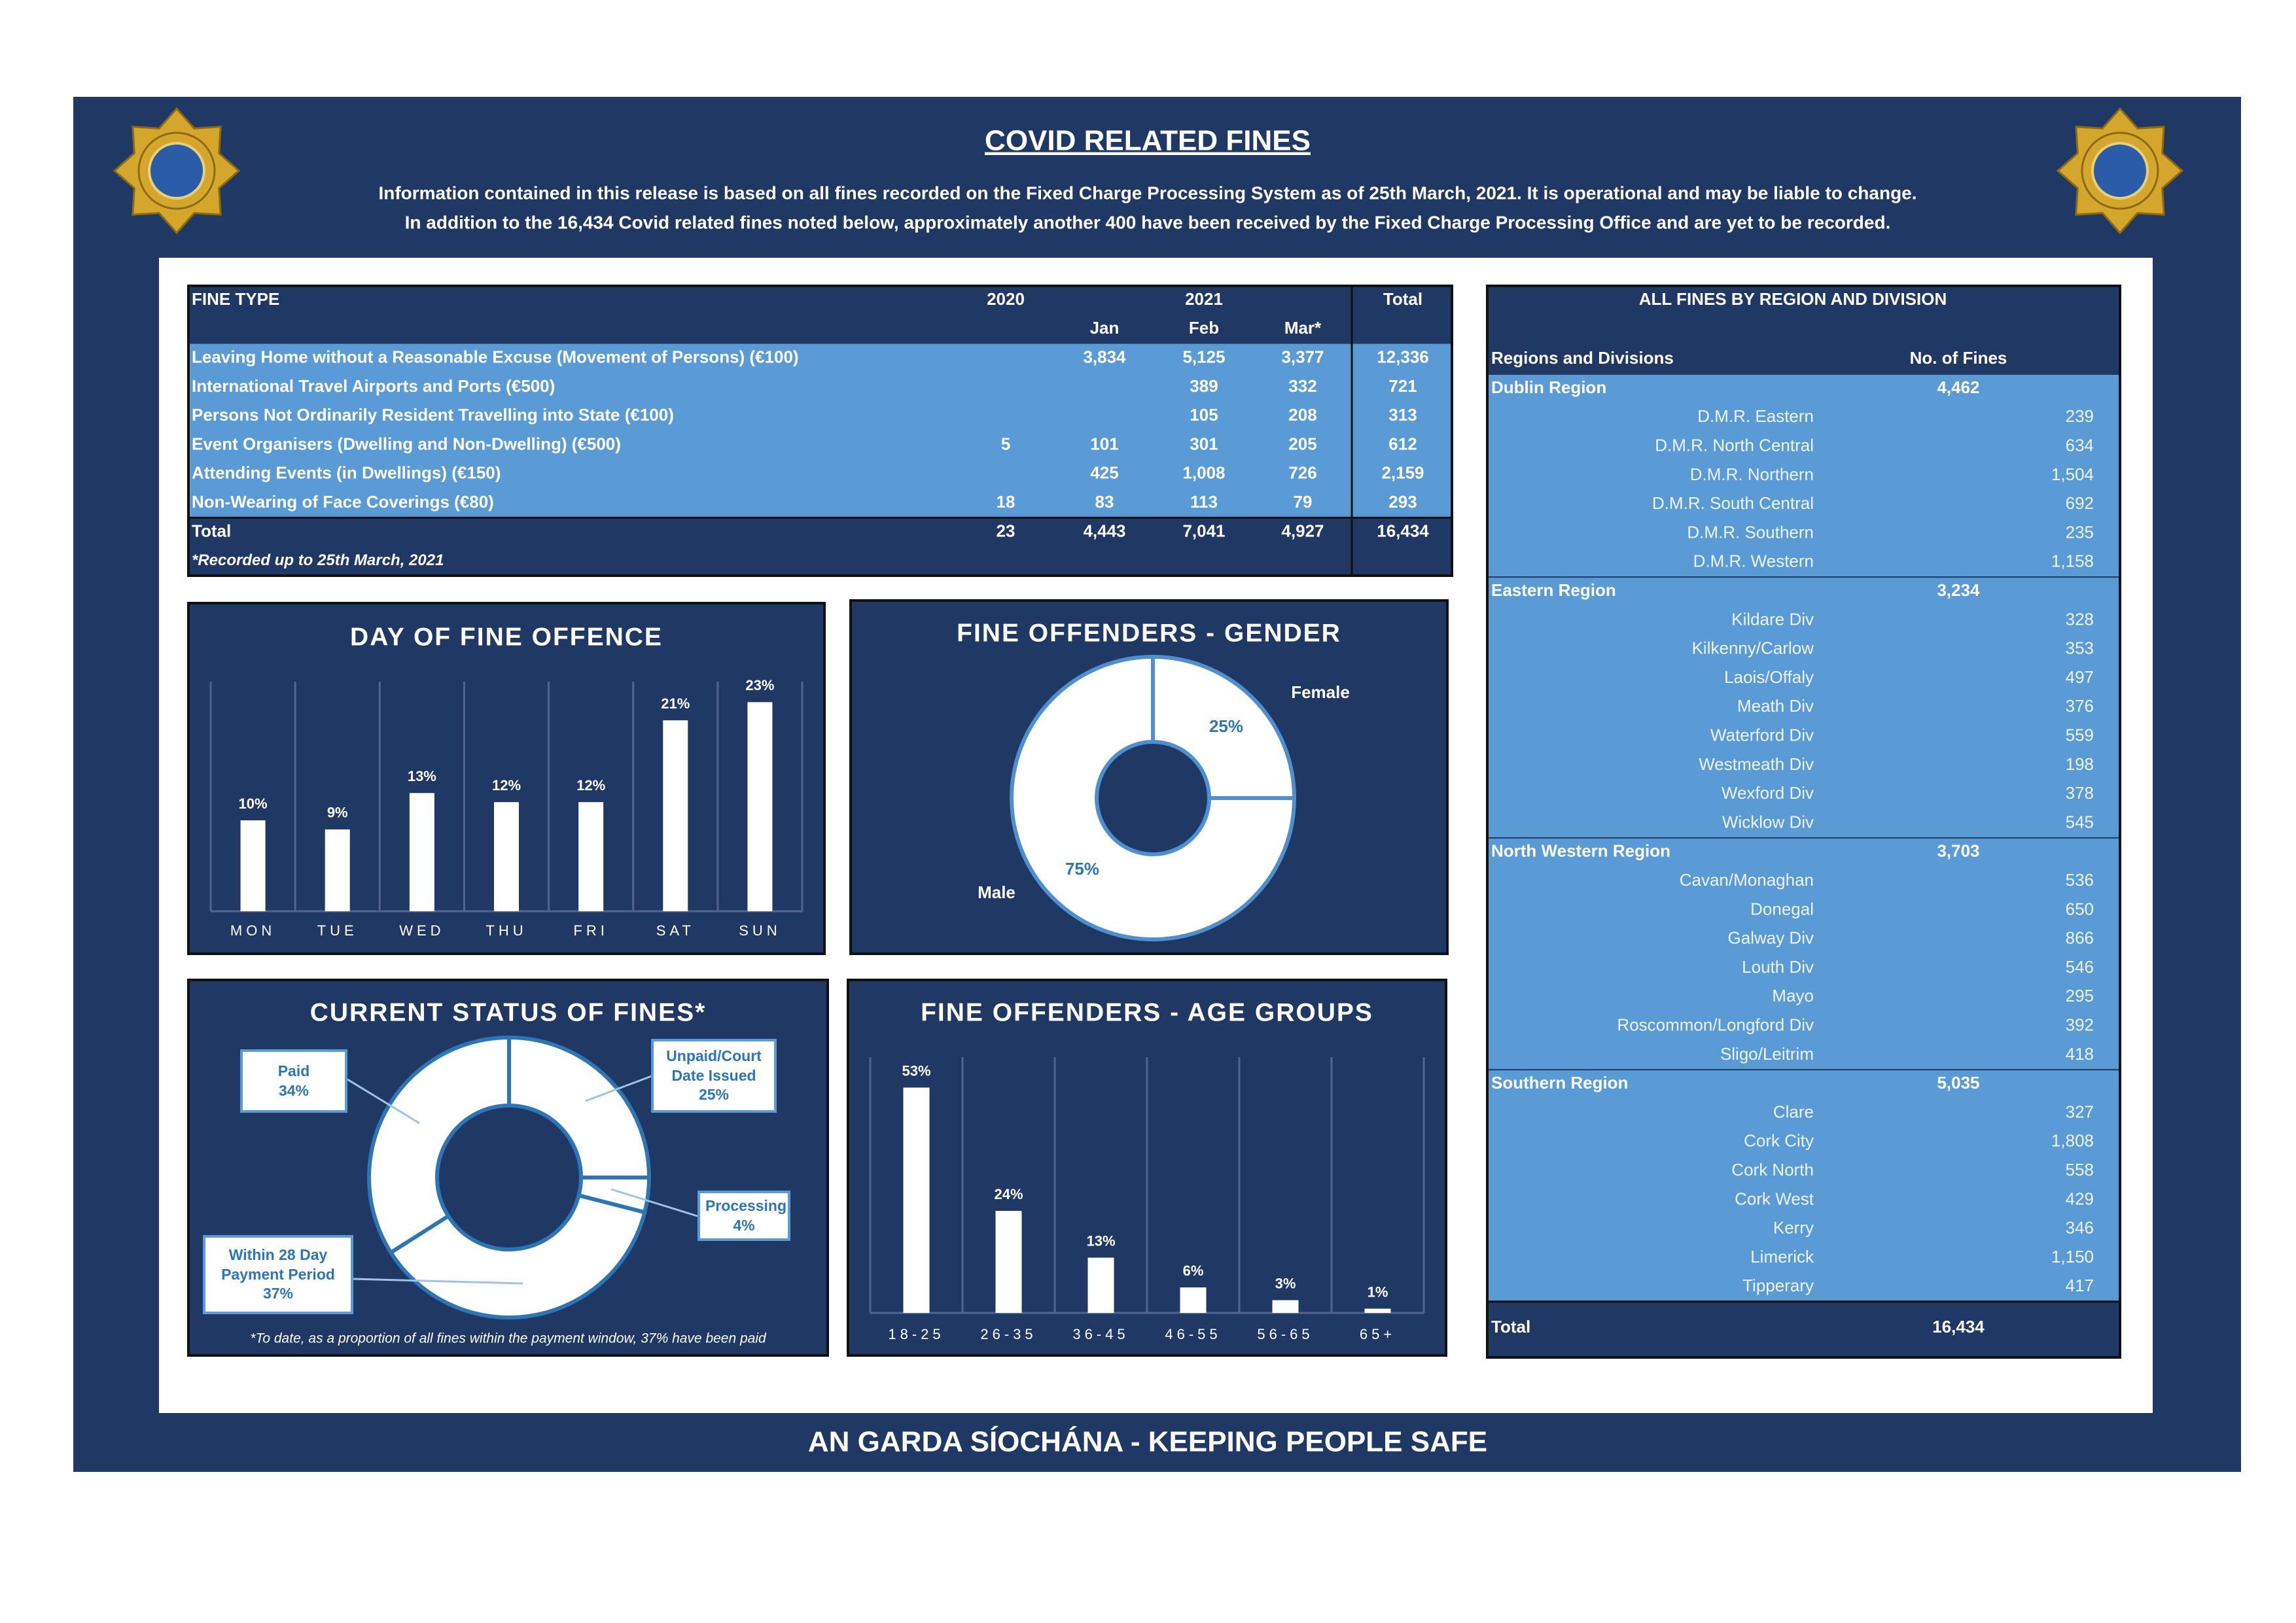 The image size is (2296, 1623). Describe the element at coordinates (294, 1090) in the screenshot. I see `value-label: 34%` at that location.